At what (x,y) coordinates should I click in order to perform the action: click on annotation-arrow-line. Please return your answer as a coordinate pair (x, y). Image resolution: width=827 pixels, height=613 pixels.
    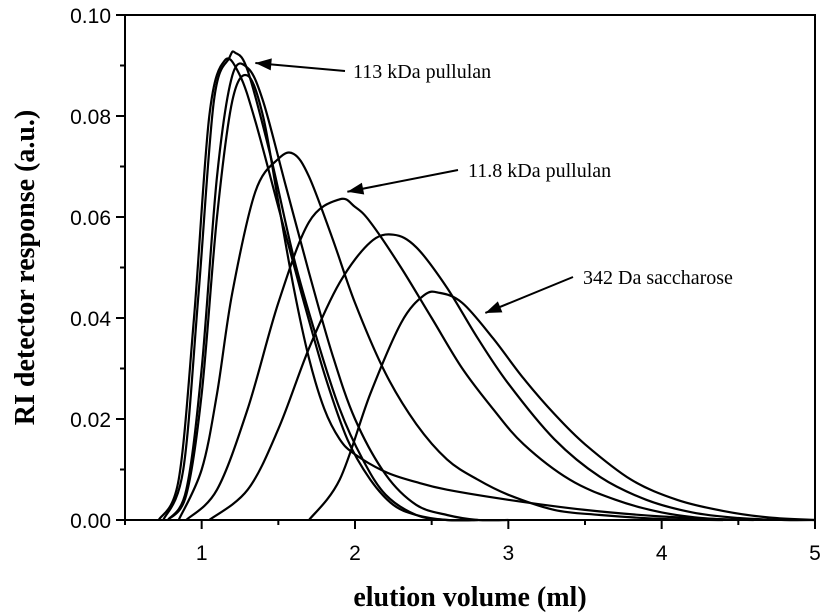
    Looking at the image, I should click on (403, 181).